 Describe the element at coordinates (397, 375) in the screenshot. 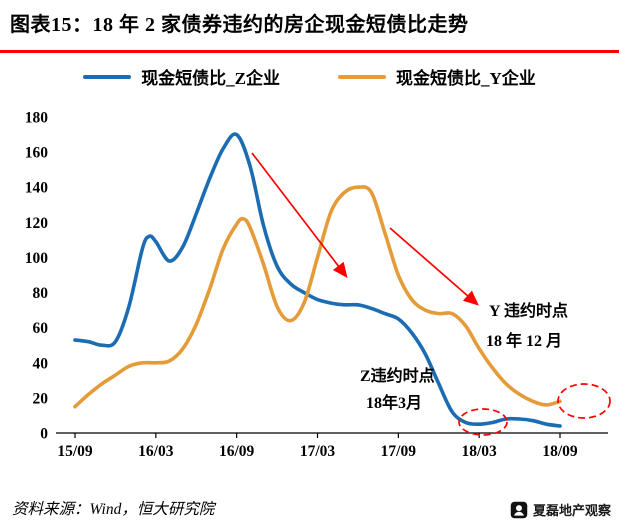

I see `z-default-label-line1: Z违约时点` at that location.